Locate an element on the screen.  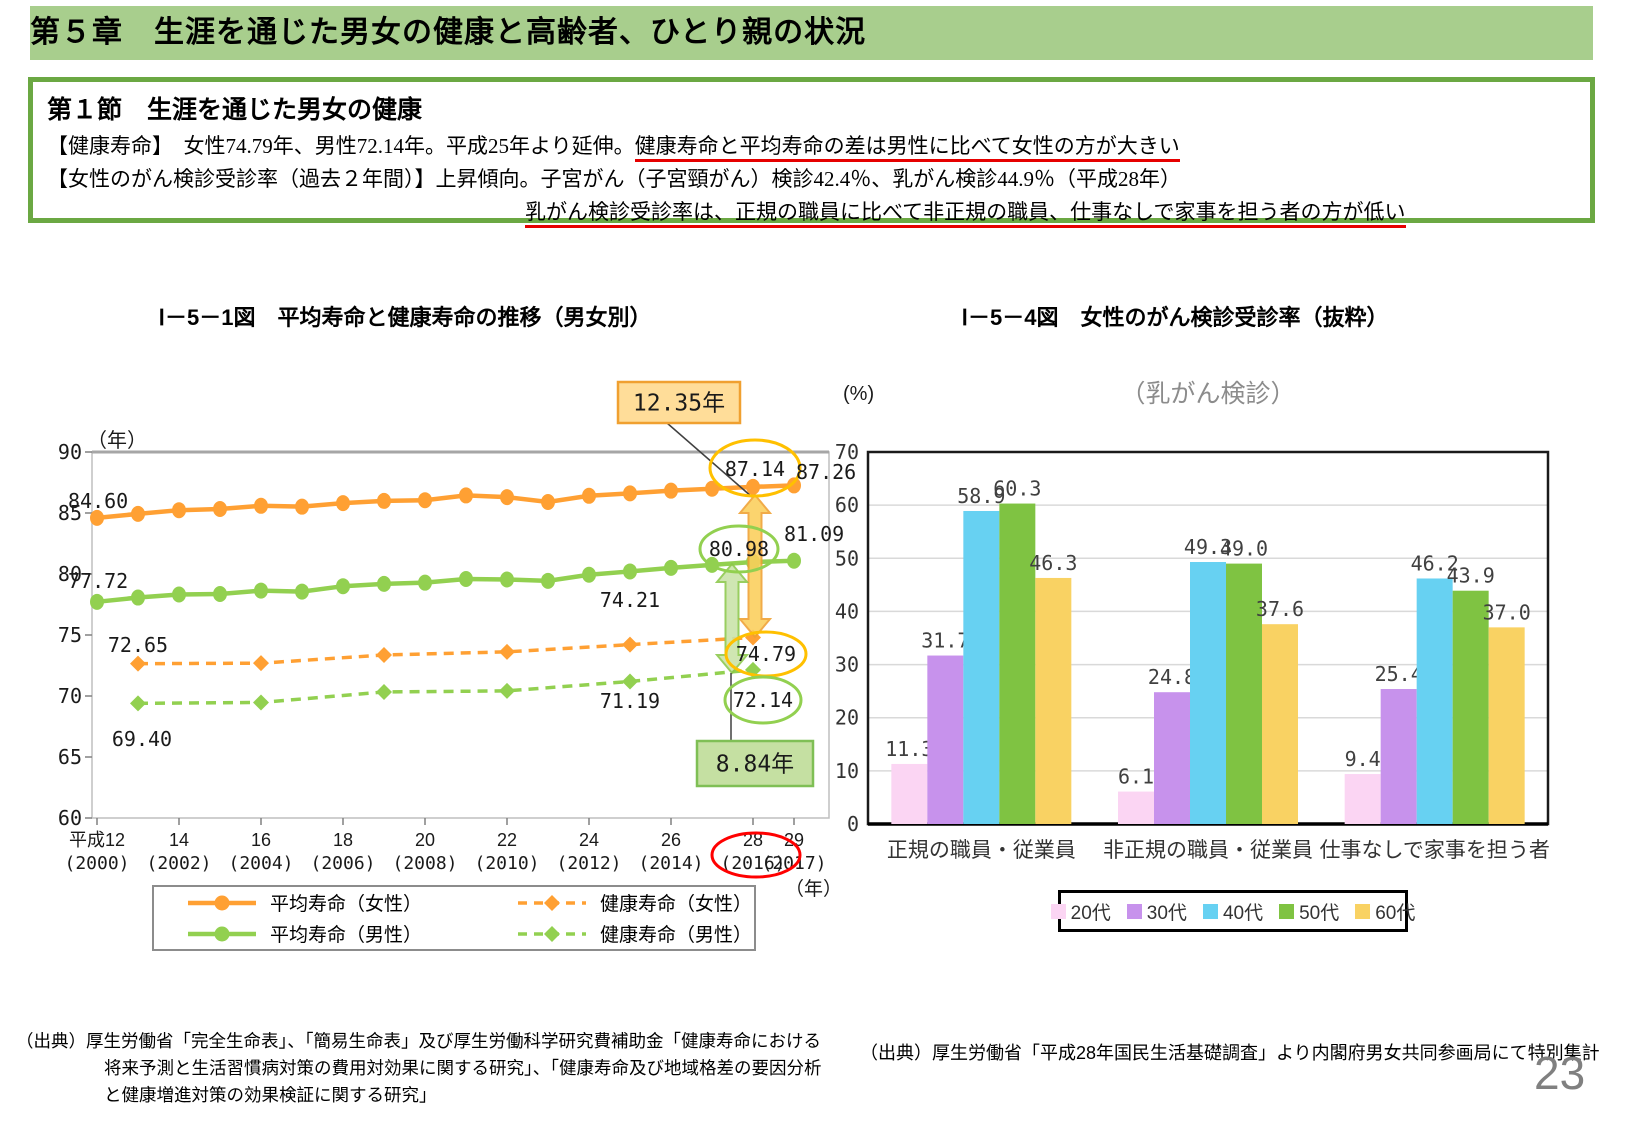
legend-item-健康寿命（女性）: 健康寿命（女性） is located at coordinates (619, 902).